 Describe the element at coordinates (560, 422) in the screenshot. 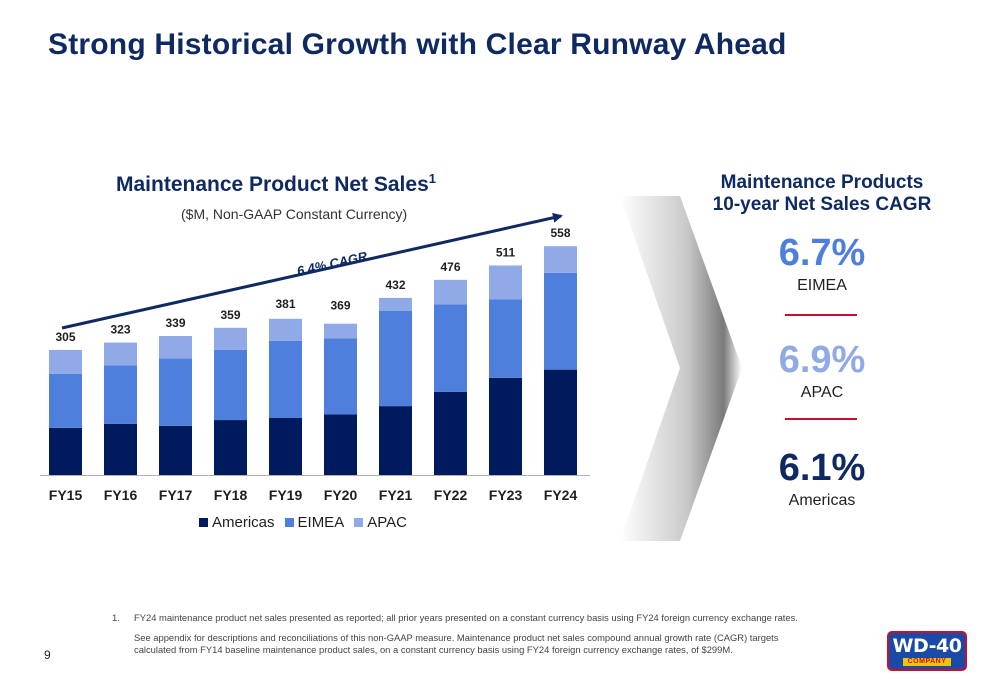

I see `bar-segment-americas-fy24` at that location.